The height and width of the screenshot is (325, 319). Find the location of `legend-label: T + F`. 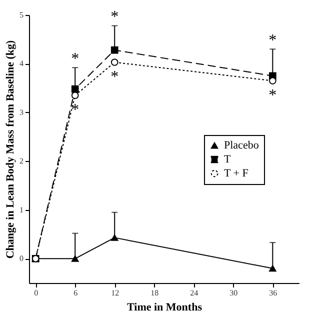

legend-label: T + F is located at coordinates (236, 174).